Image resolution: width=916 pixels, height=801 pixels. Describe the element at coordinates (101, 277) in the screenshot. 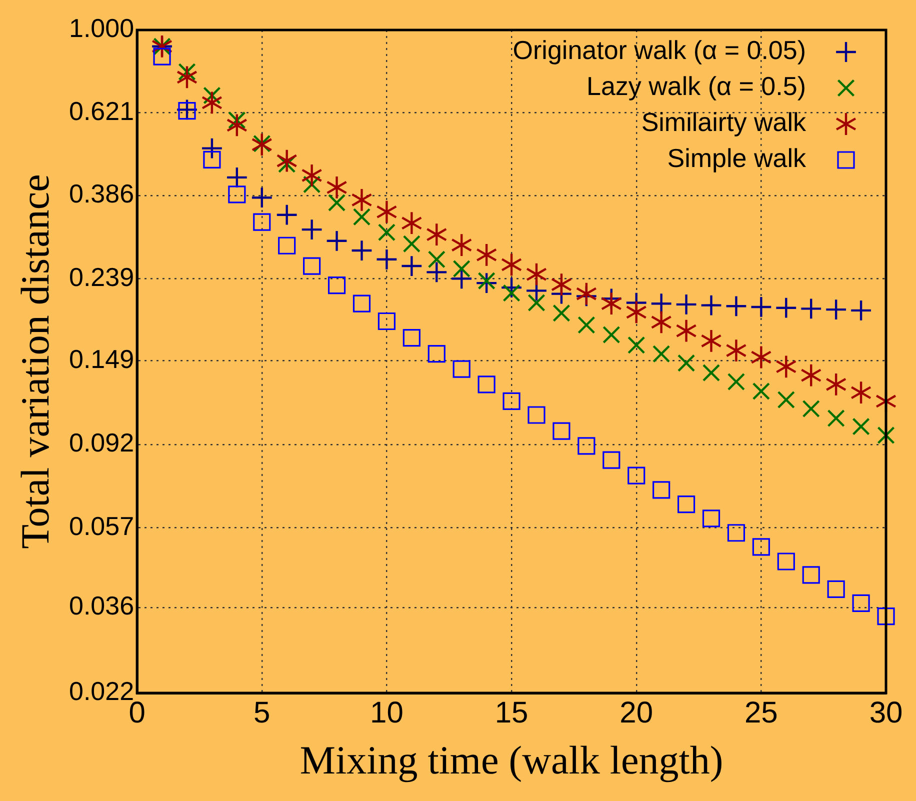

I see `y-tick-label: 0.239` at that location.